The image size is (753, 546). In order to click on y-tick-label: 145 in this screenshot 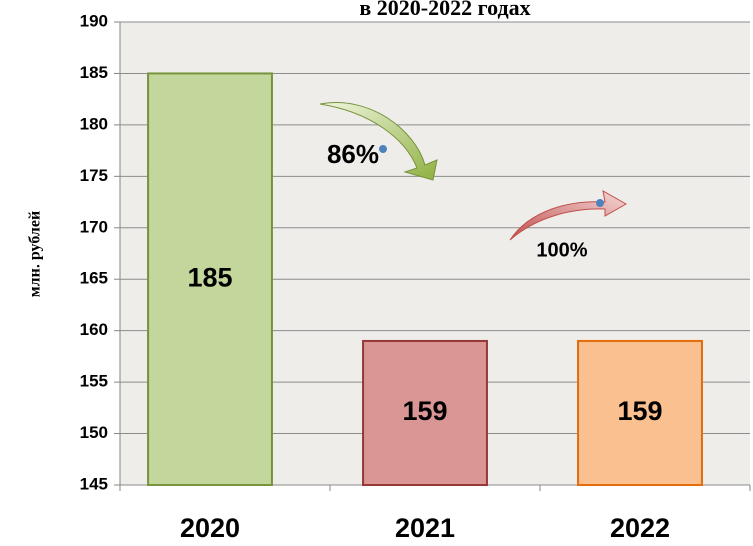, I will do `click(94, 483)`.